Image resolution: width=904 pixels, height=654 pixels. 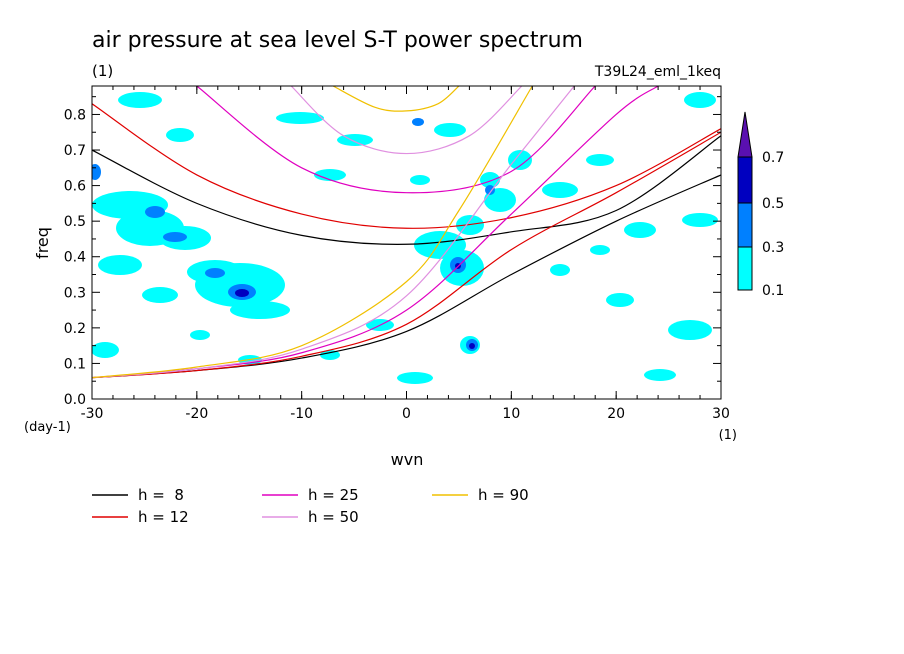 What do you see at coordinates (75, 258) in the screenshot?
I see `y-tick-label: 0.4` at bounding box center [75, 258].